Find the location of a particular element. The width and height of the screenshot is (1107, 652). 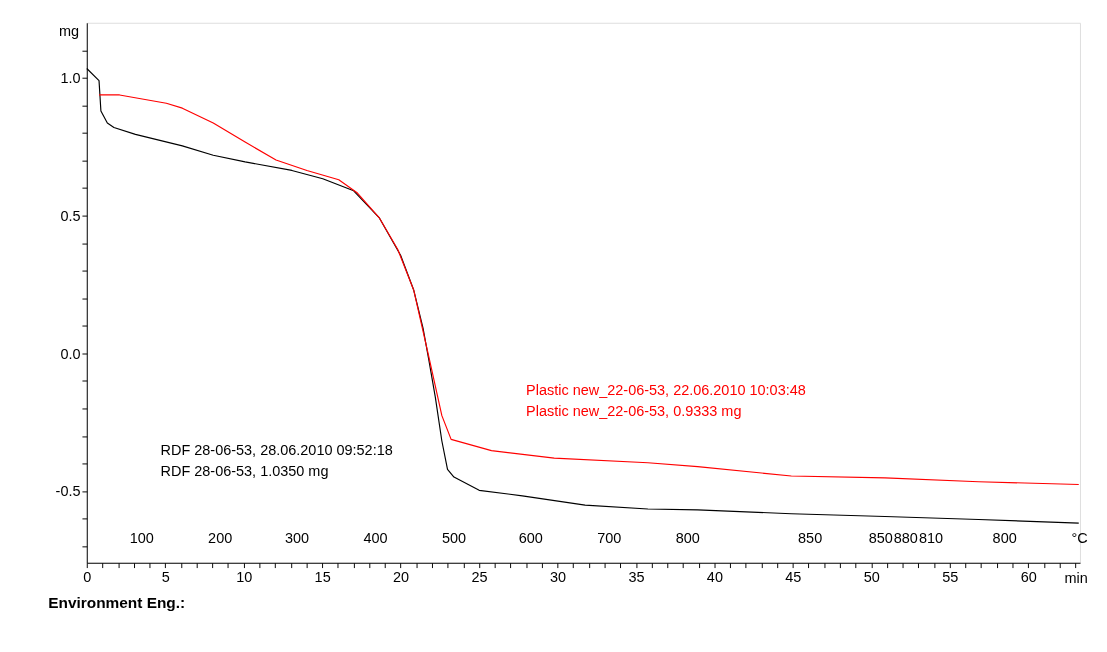

annotation: 810 is located at coordinates (930, 537).